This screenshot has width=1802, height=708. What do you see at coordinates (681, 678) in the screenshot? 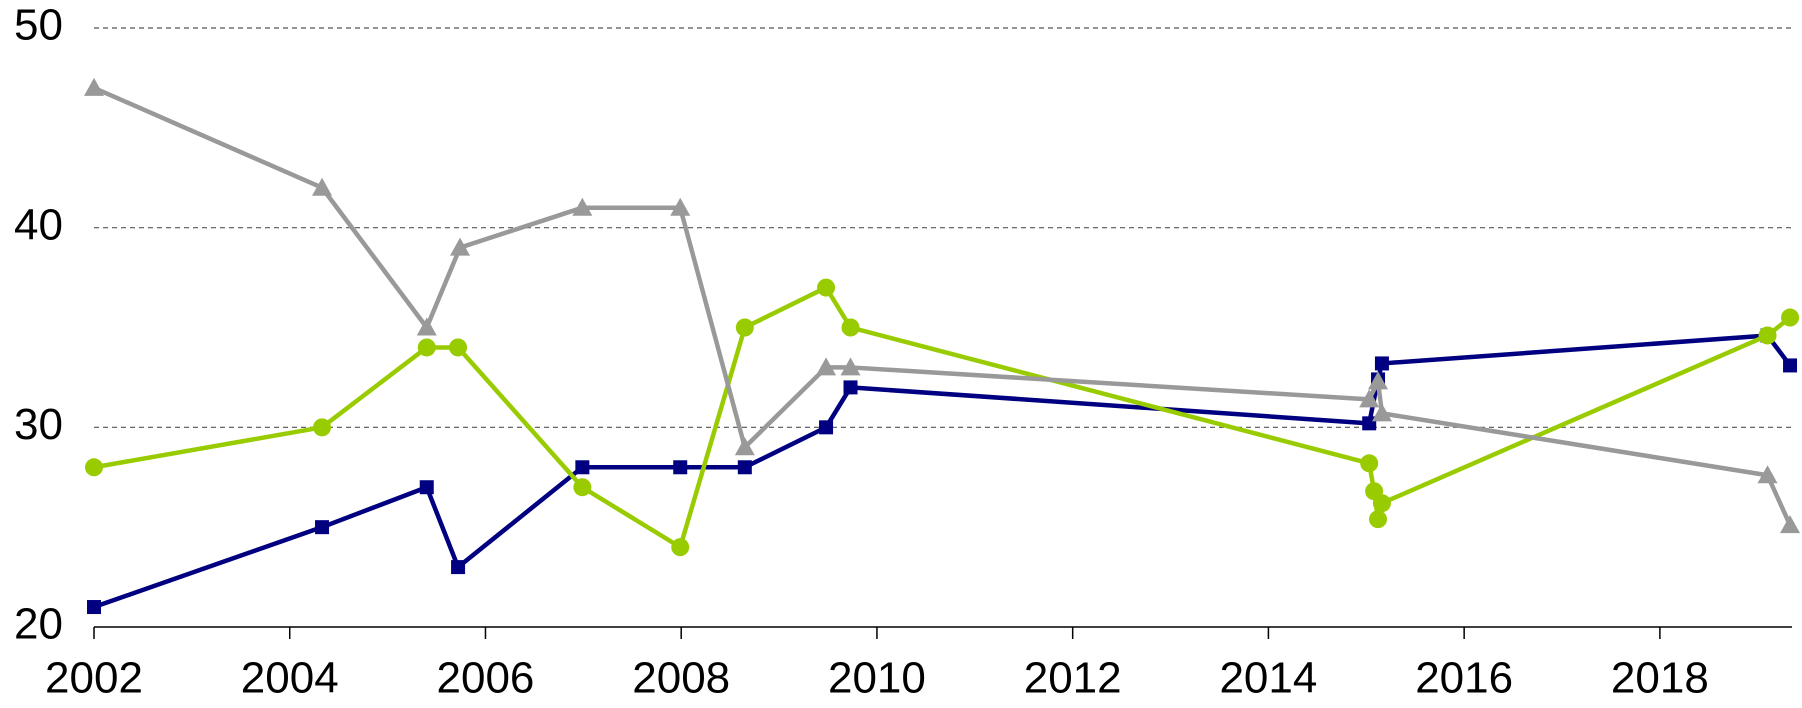
I see `x-tick-label: 2008` at bounding box center [681, 678].